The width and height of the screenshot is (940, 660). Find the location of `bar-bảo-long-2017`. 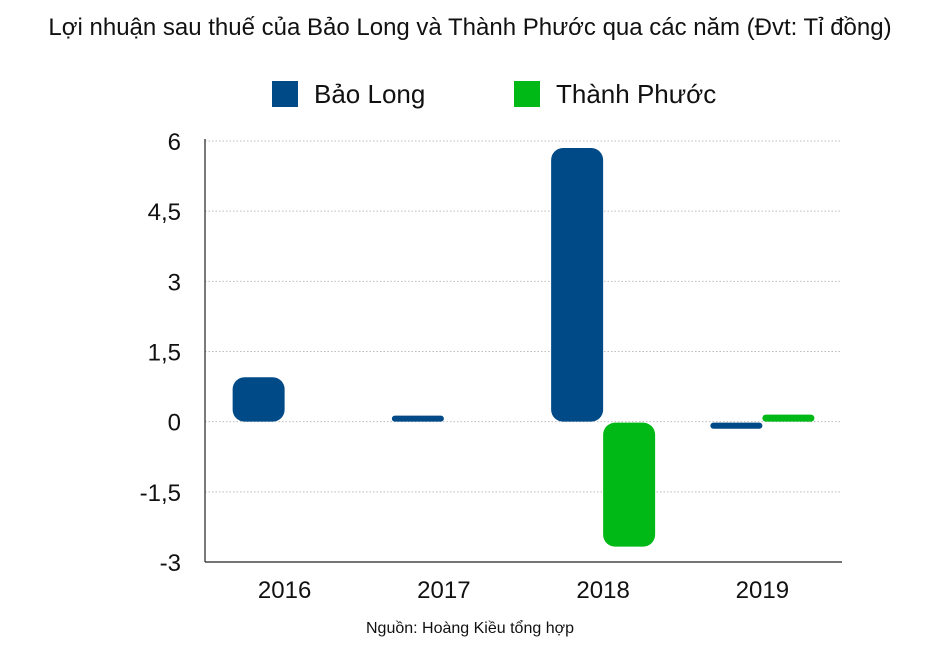

bar-bảo-long-2017 is located at coordinates (417, 418).